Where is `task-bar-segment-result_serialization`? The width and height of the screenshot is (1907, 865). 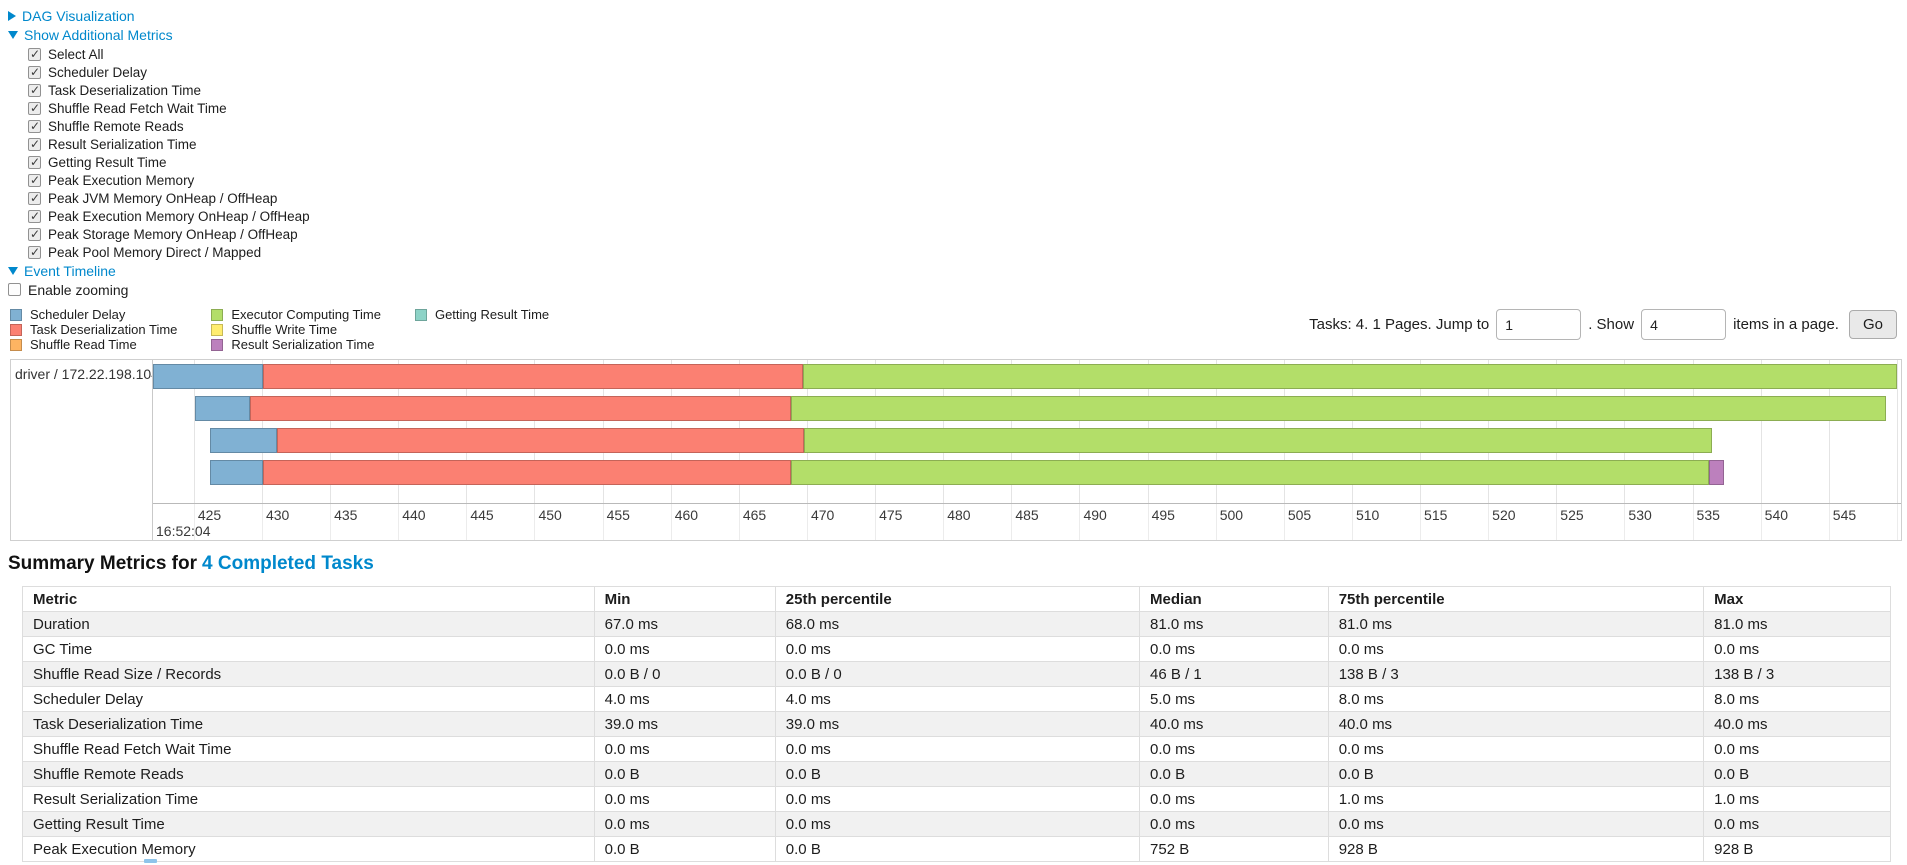
task-bar-segment-result_serialization is located at coordinates (1716, 472).